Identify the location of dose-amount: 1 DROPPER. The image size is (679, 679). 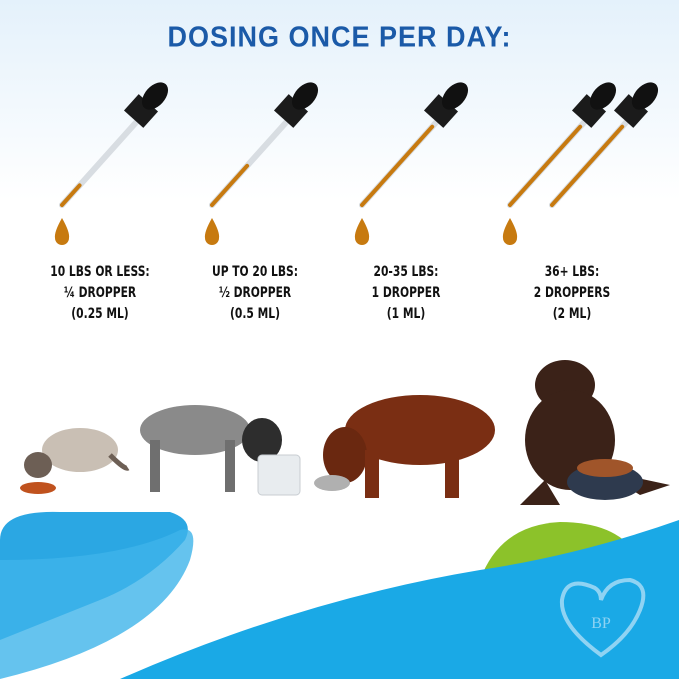
(406, 293).